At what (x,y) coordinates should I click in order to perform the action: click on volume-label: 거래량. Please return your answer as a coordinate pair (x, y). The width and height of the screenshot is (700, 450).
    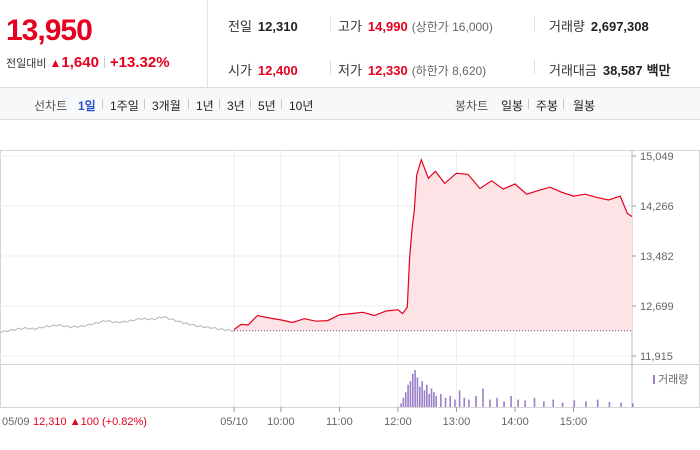
    Looking at the image, I should click on (567, 26).